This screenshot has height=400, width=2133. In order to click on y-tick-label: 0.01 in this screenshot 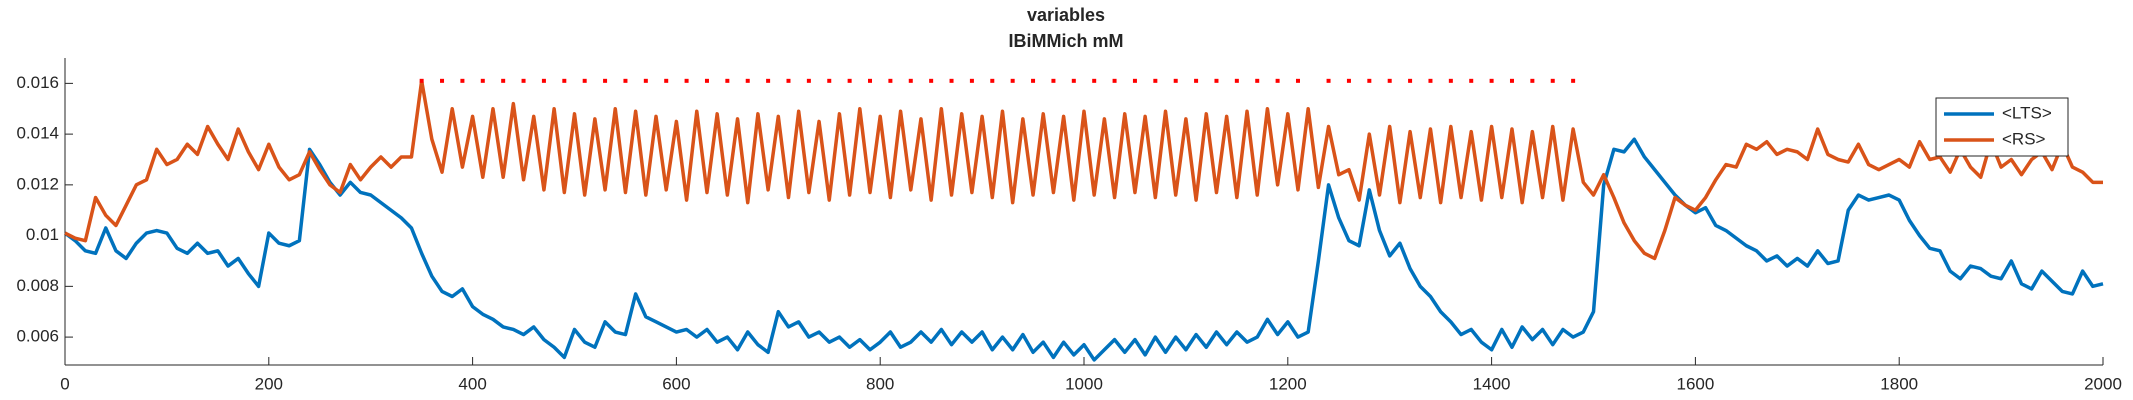, I will do `click(42, 234)`.